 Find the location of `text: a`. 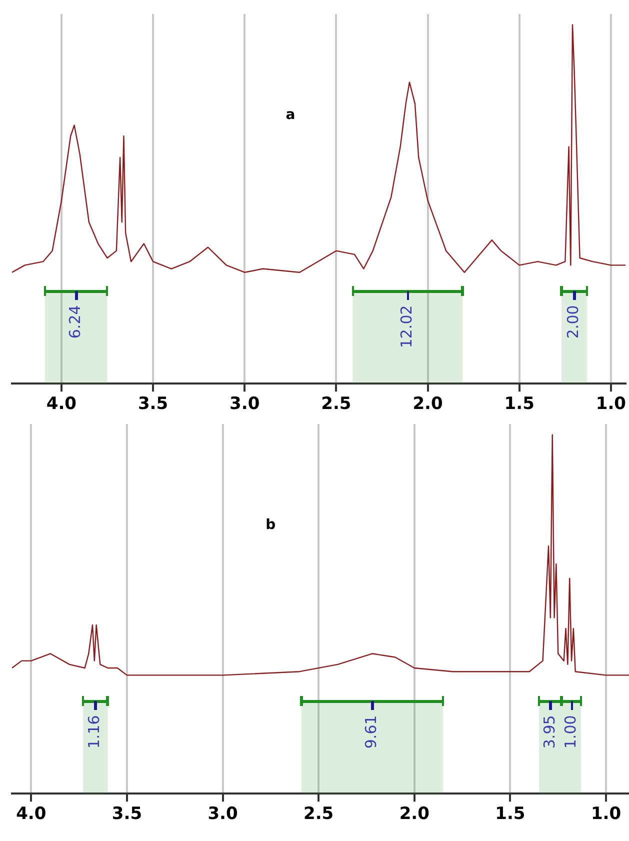

text: a is located at coordinates (291, 115).